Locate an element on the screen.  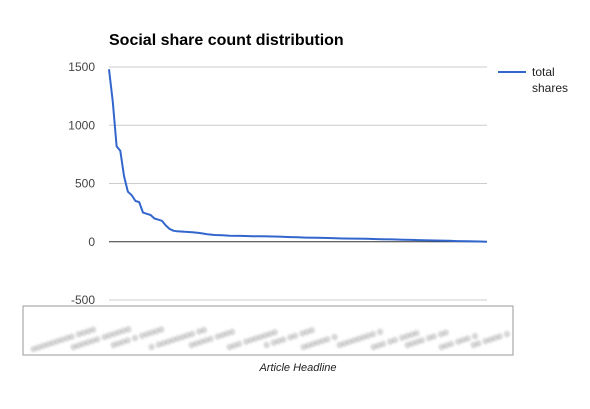
legend: total shares is located at coordinates (533, 80).